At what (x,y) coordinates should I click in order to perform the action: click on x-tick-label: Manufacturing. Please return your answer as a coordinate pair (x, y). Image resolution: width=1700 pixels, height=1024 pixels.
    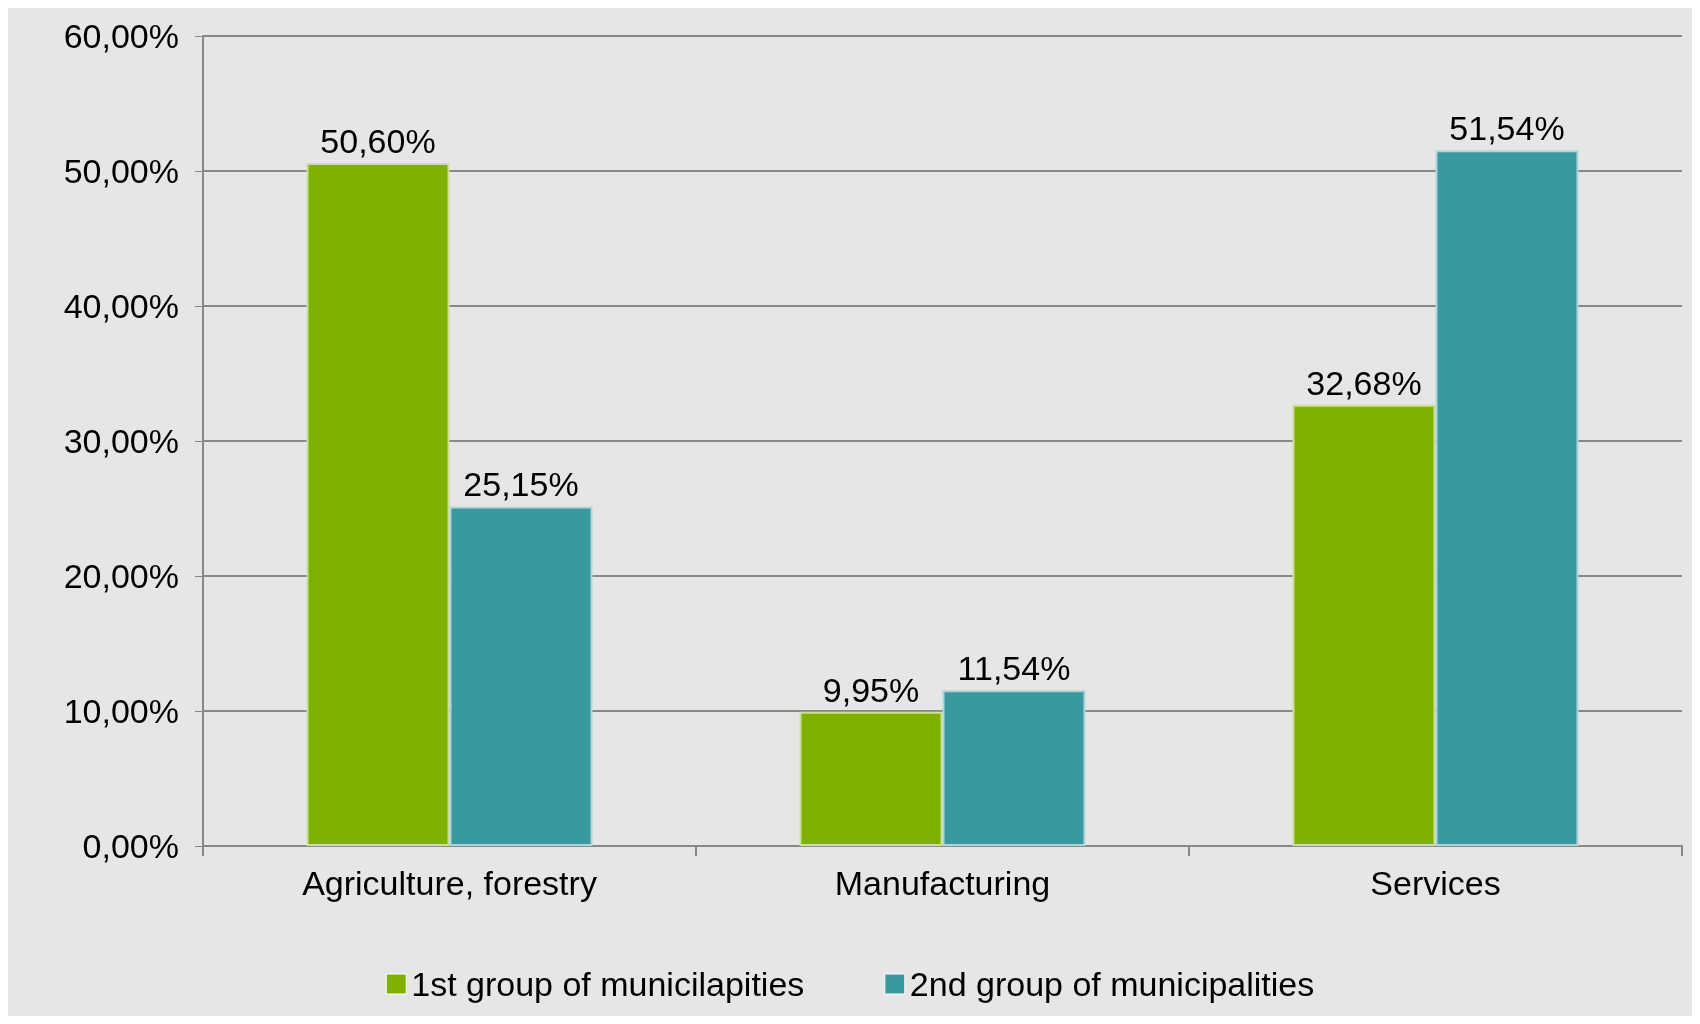
    Looking at the image, I should click on (942, 883).